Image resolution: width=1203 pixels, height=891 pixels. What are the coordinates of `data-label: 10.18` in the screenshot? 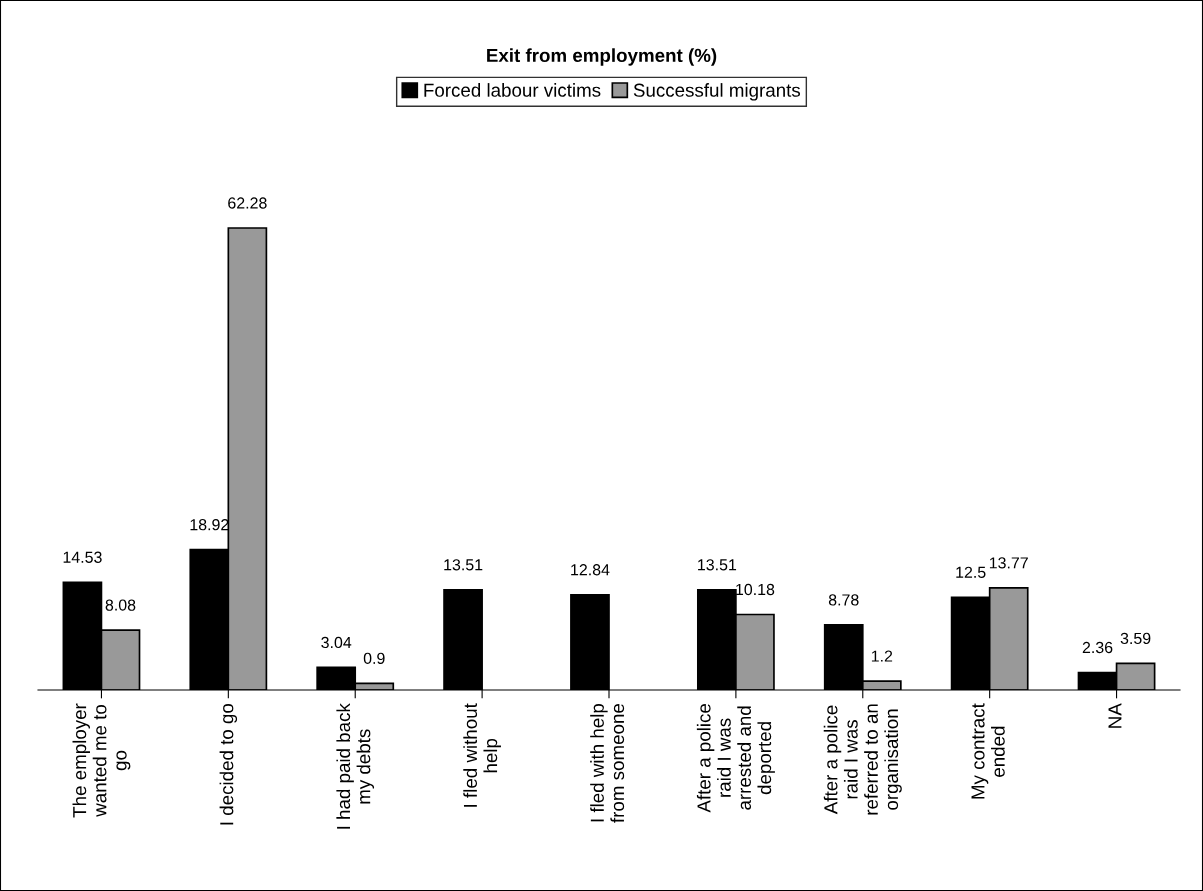 It's located at (755, 589).